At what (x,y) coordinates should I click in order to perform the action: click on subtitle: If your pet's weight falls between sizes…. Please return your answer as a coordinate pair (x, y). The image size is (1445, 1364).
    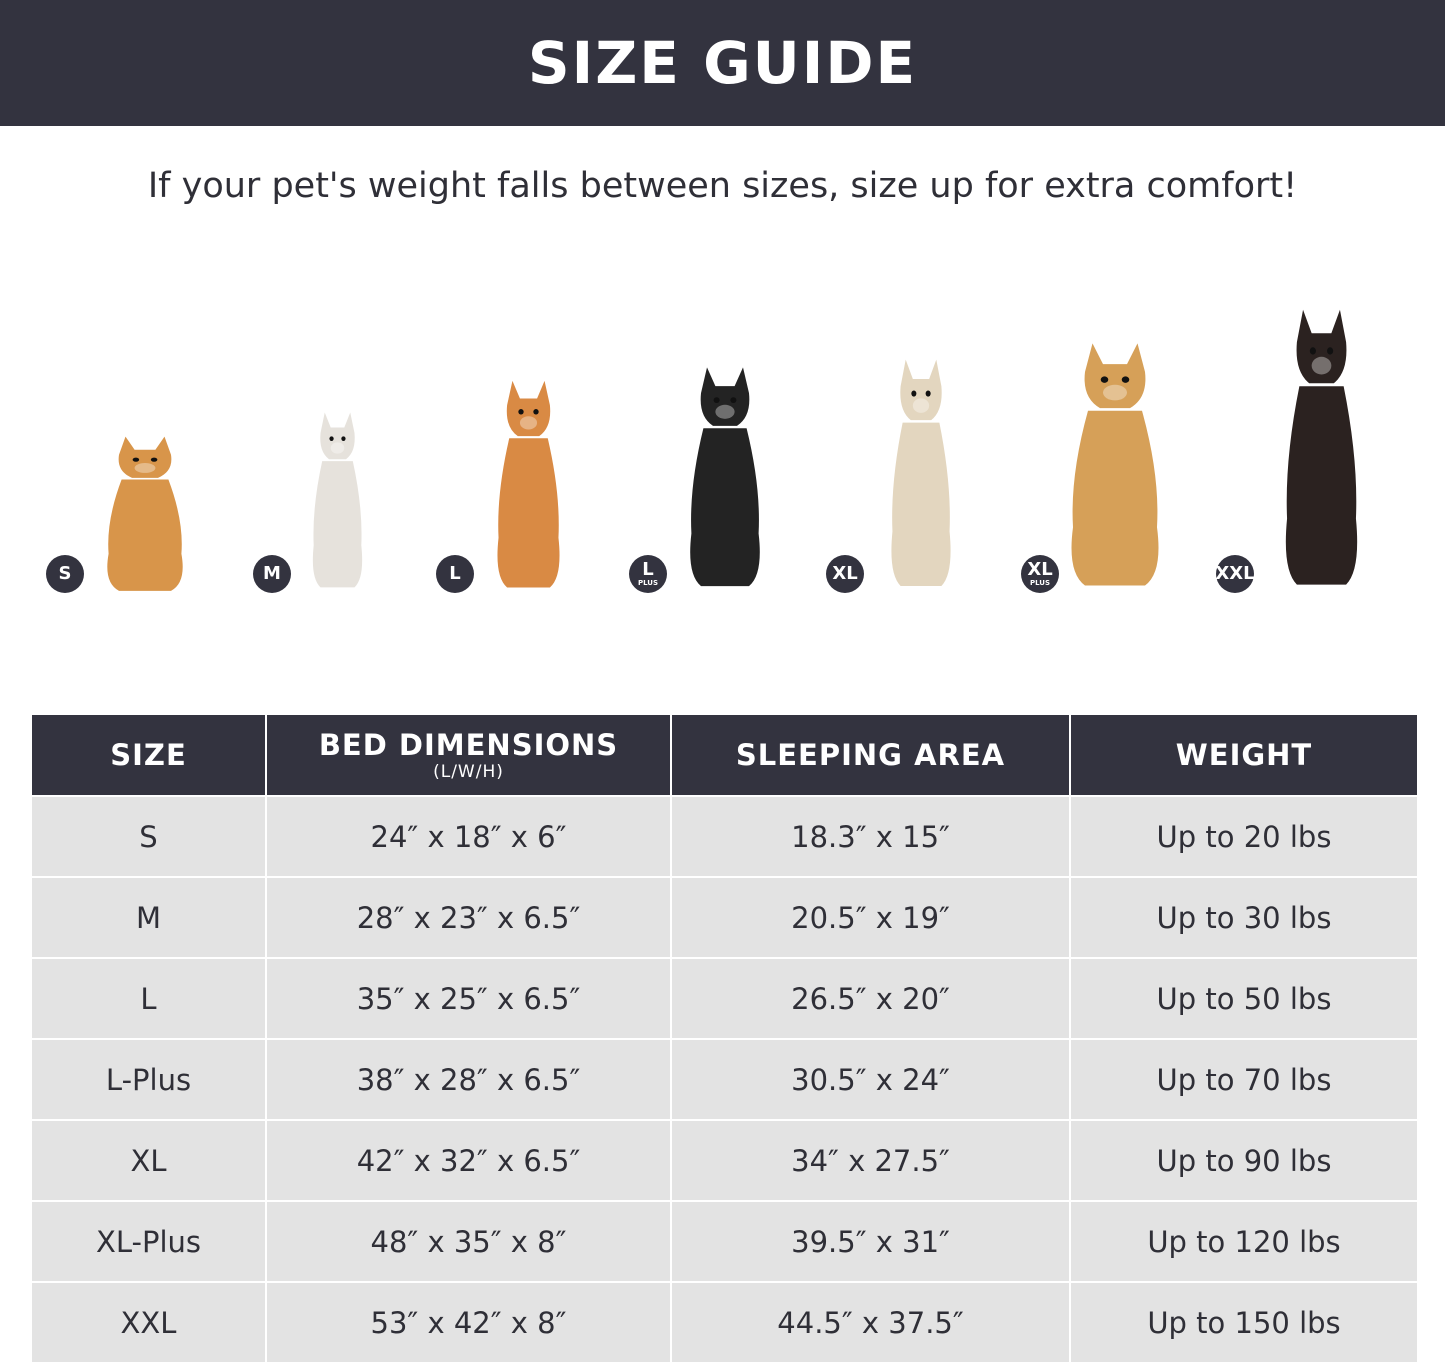
    Looking at the image, I should click on (722, 186).